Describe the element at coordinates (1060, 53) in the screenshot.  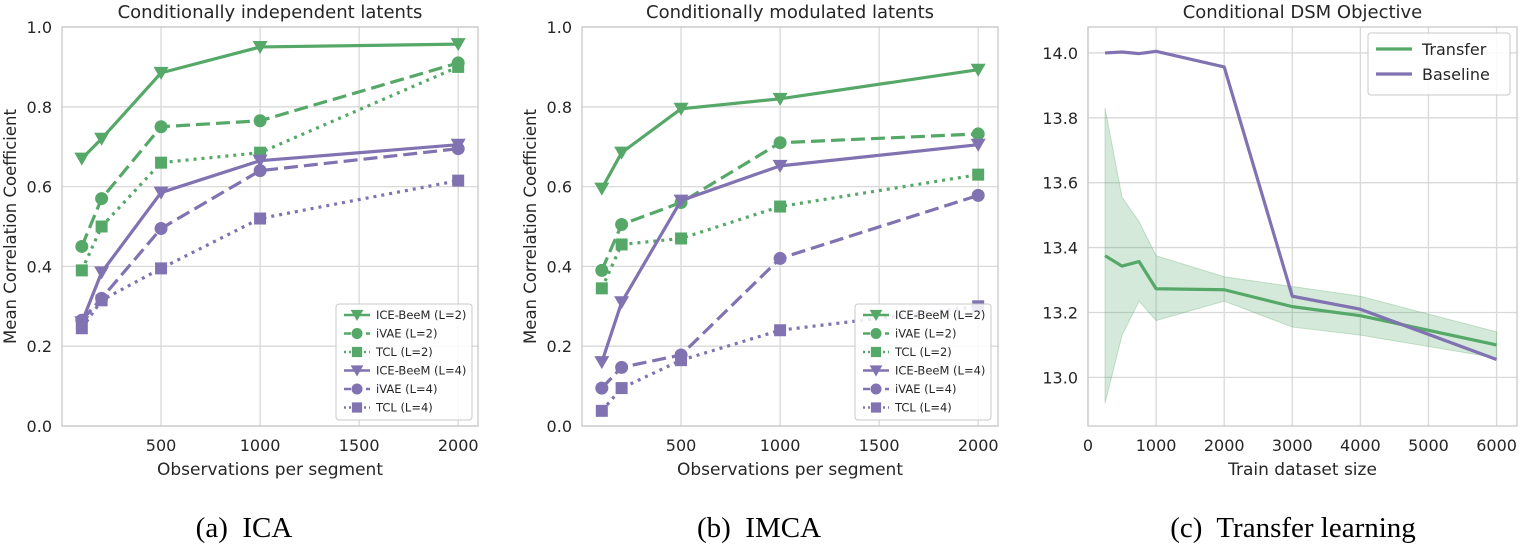
I see `y-tick-label: 14.0` at that location.